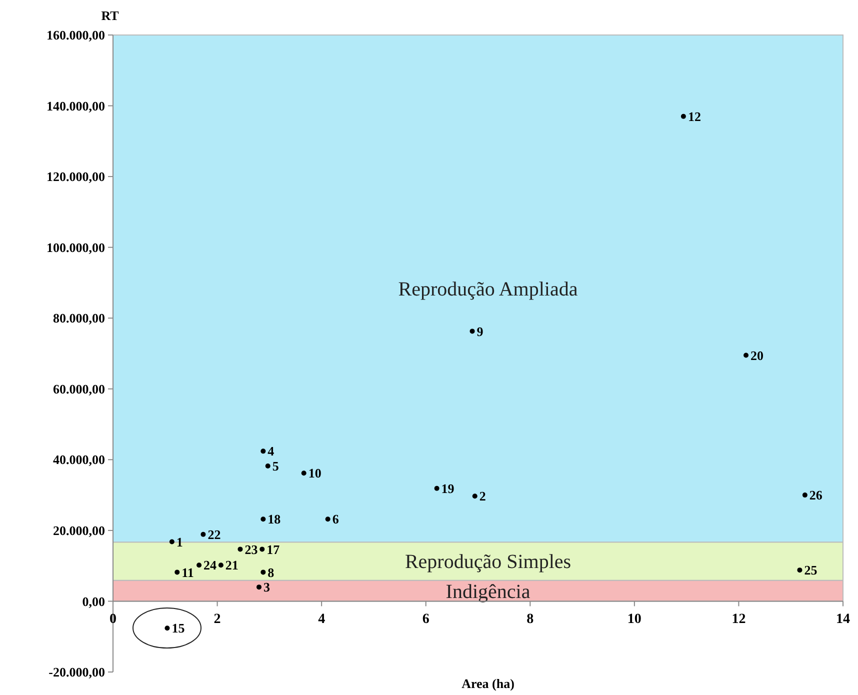 Image resolution: width=858 pixels, height=695 pixels. I want to click on y-tick-label: -20.000,00, so click(76, 672).